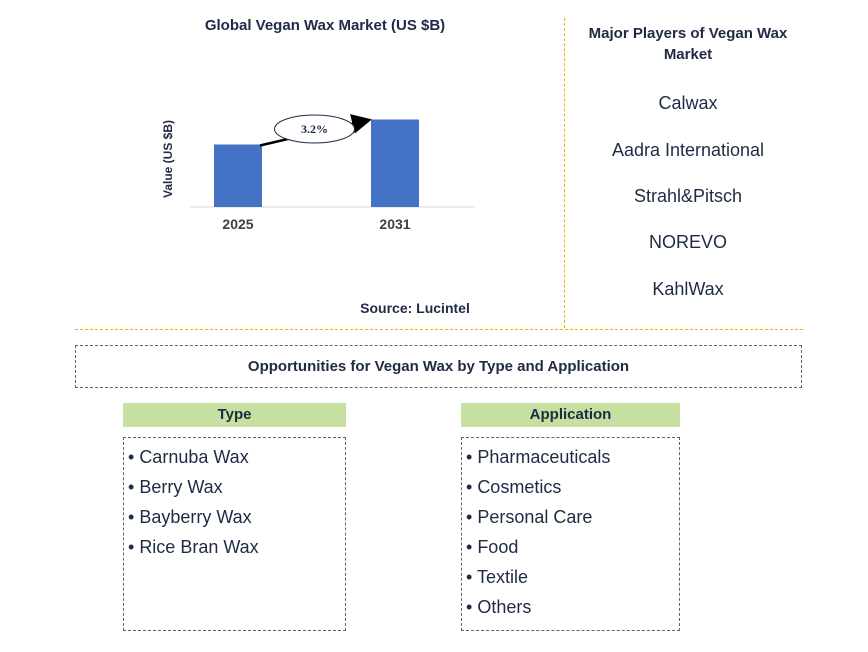 Image resolution: width=868 pixels, height=652 pixels. I want to click on player-item: KahlWax, so click(688, 289).